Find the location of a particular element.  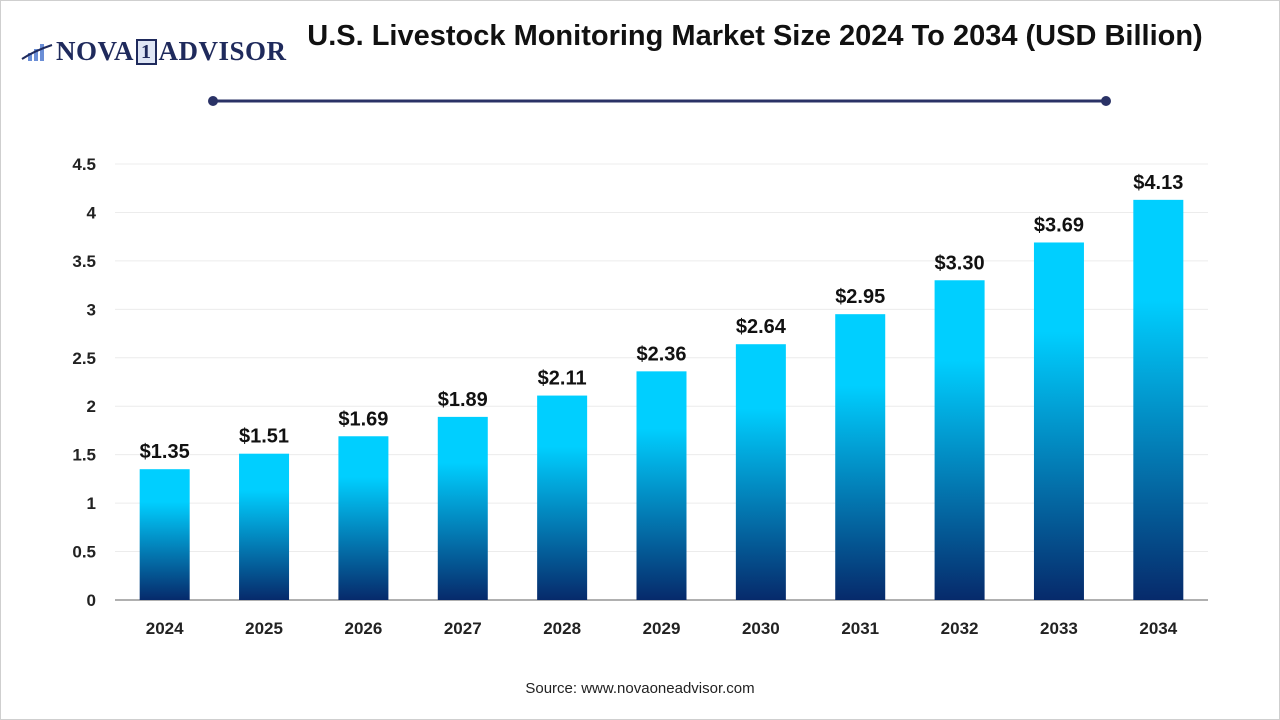

data-label: $2.64 is located at coordinates (761, 327).